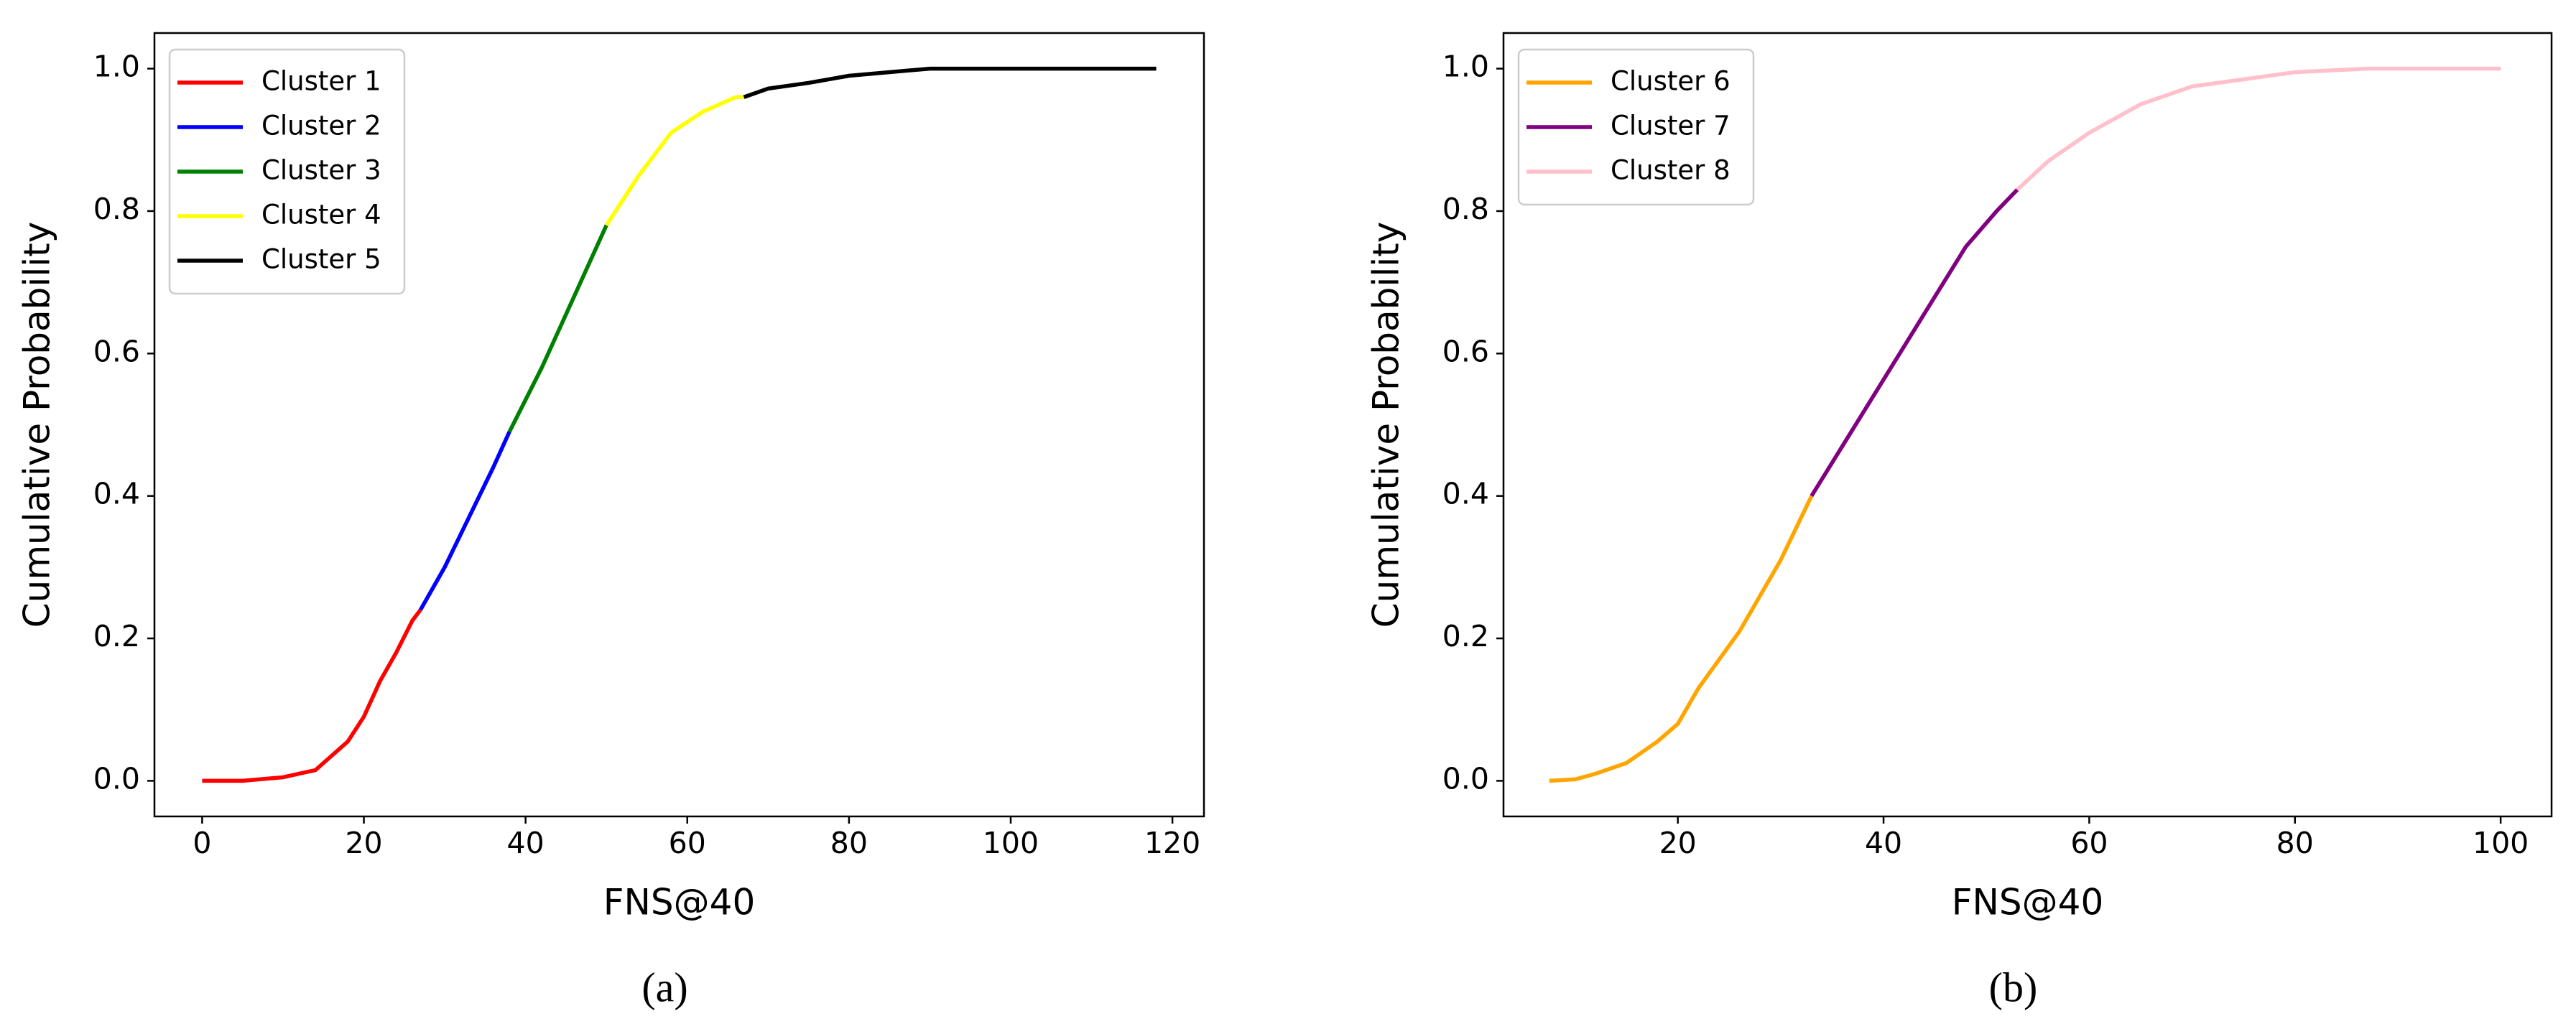  I want to click on legend-label: Cluster 2, so click(321, 126).